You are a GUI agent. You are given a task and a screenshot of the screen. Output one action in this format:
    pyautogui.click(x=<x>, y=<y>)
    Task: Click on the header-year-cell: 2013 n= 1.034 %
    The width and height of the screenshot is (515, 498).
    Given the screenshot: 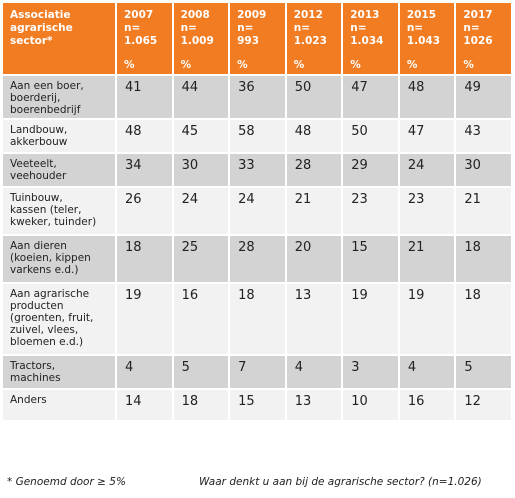 What is the action you would take?
    pyautogui.click(x=371, y=39)
    